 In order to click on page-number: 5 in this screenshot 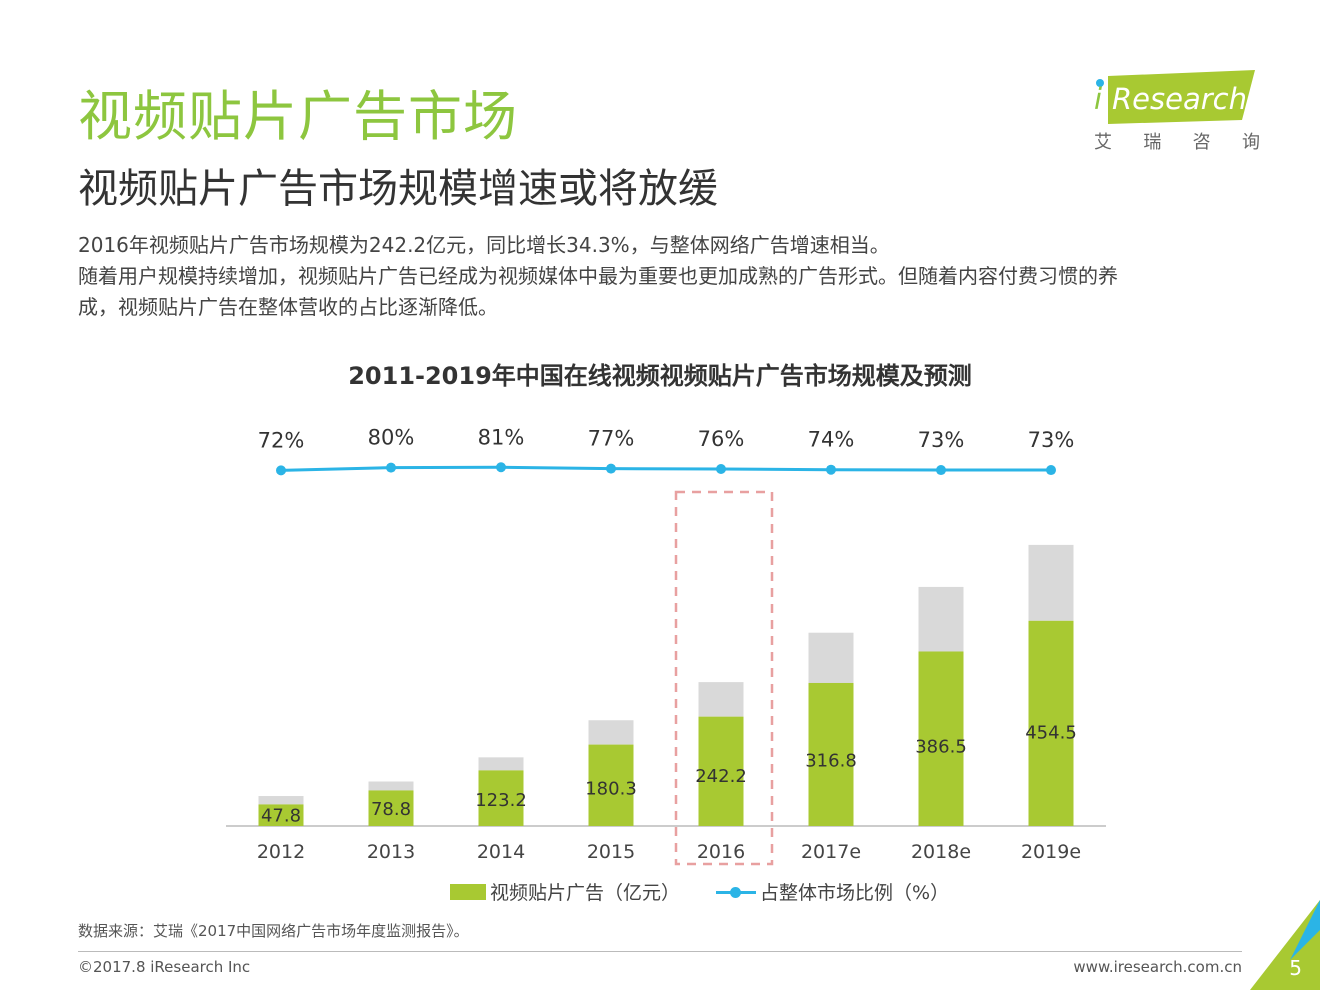, I will do `click(1295, 968)`.